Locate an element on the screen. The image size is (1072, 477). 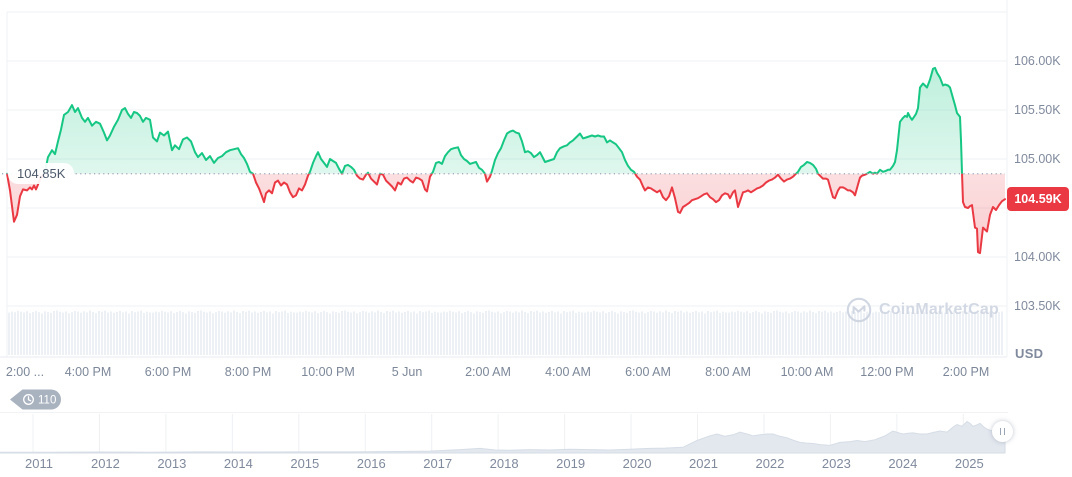
timeline-year-tick: 2022 is located at coordinates (770, 463).